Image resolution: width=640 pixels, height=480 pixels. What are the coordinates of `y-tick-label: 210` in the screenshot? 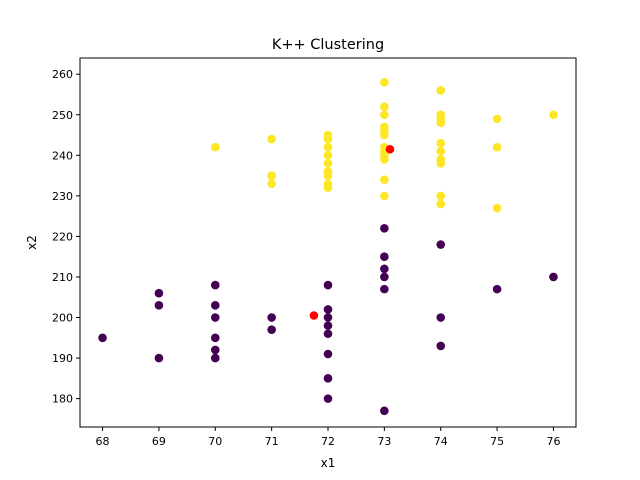 It's located at (62, 277).